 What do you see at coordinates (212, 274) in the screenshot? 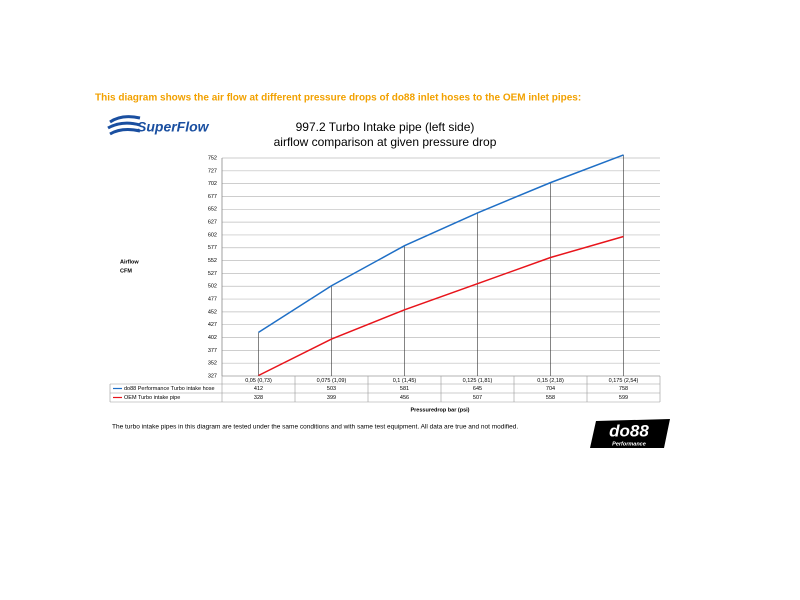
I see `y-tick-label: 527` at bounding box center [212, 274].